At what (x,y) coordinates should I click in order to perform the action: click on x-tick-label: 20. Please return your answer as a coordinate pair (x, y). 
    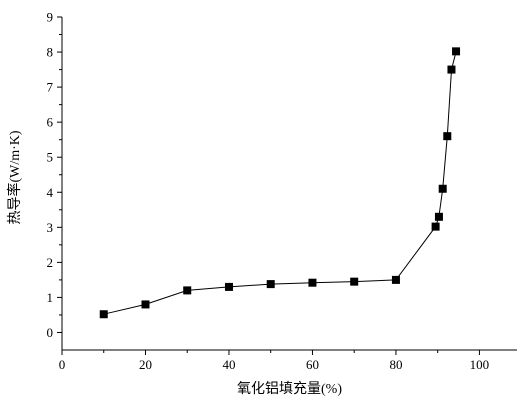
    Looking at the image, I should click on (145, 364).